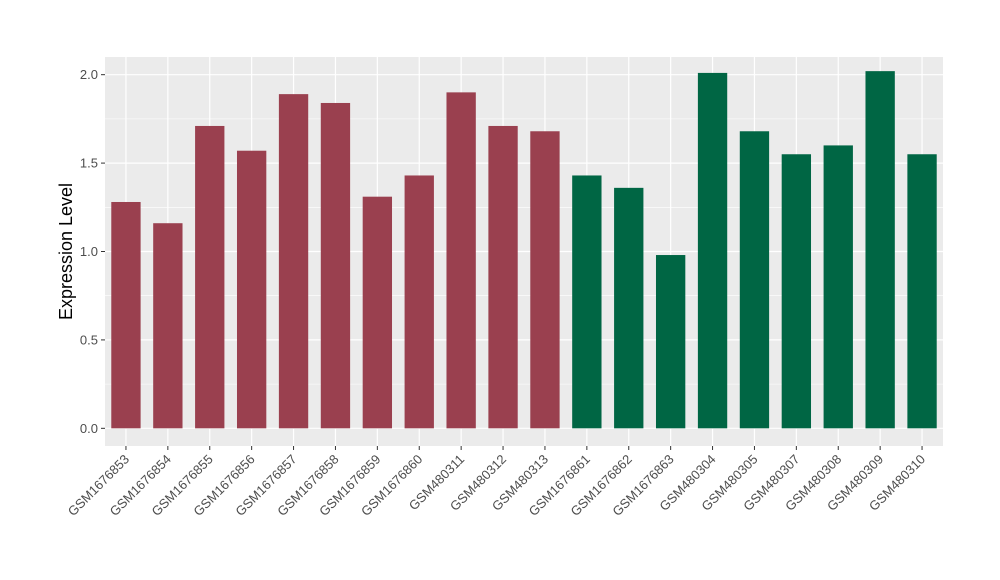  What do you see at coordinates (89, 251) in the screenshot?
I see `y-tick-label: 1.0` at bounding box center [89, 251].